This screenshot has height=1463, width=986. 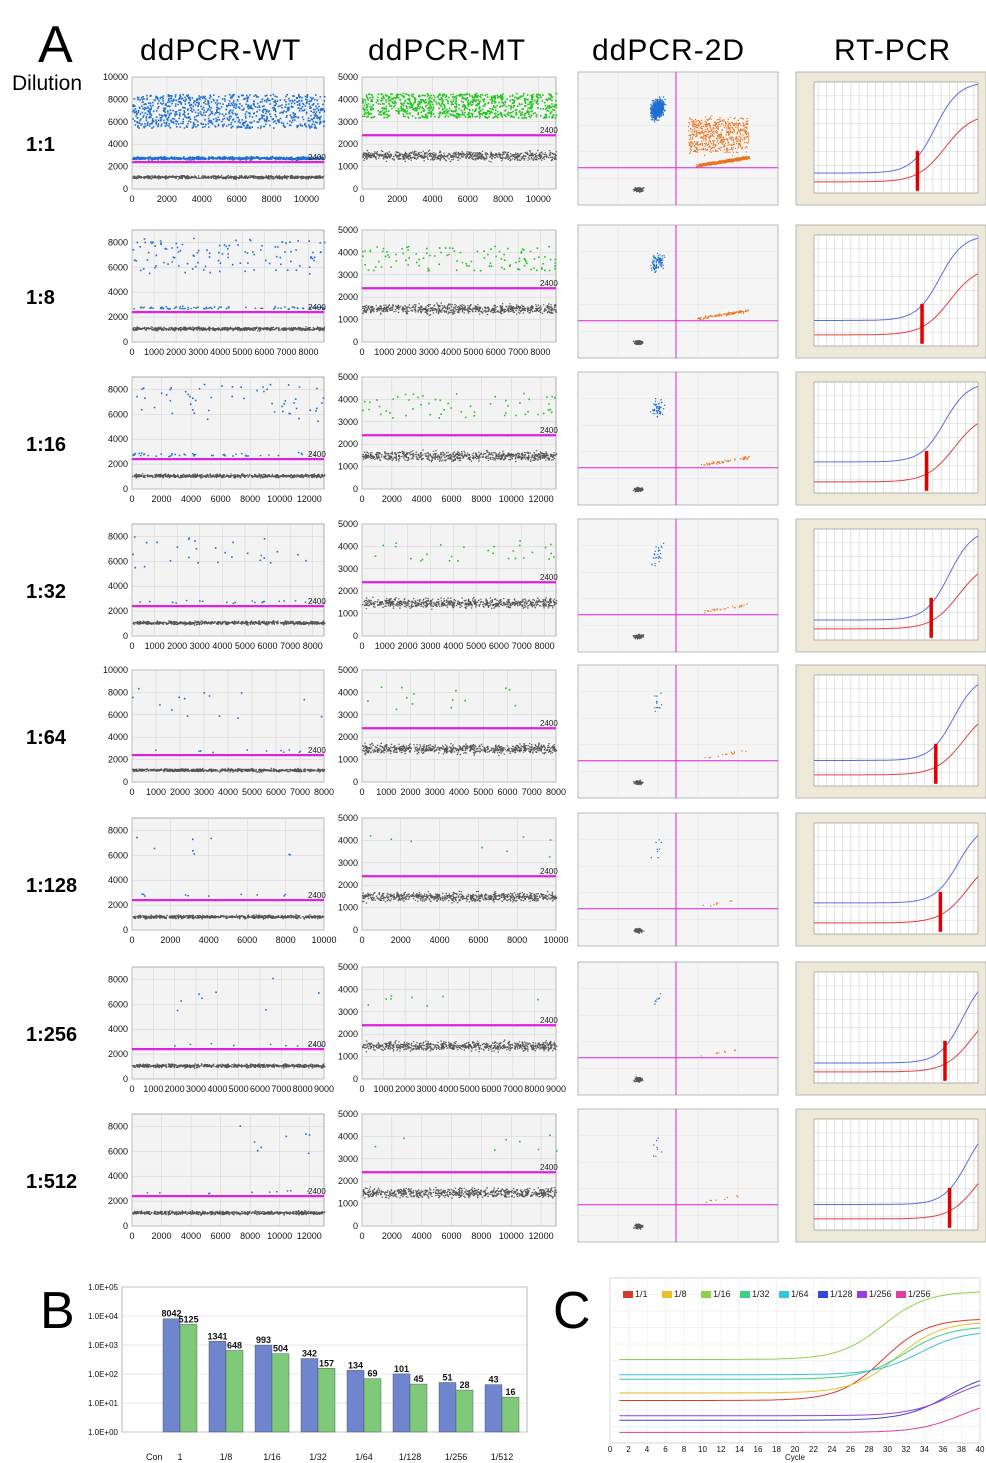 I want to click on 2d-gridlines, so click(x=678, y=291).